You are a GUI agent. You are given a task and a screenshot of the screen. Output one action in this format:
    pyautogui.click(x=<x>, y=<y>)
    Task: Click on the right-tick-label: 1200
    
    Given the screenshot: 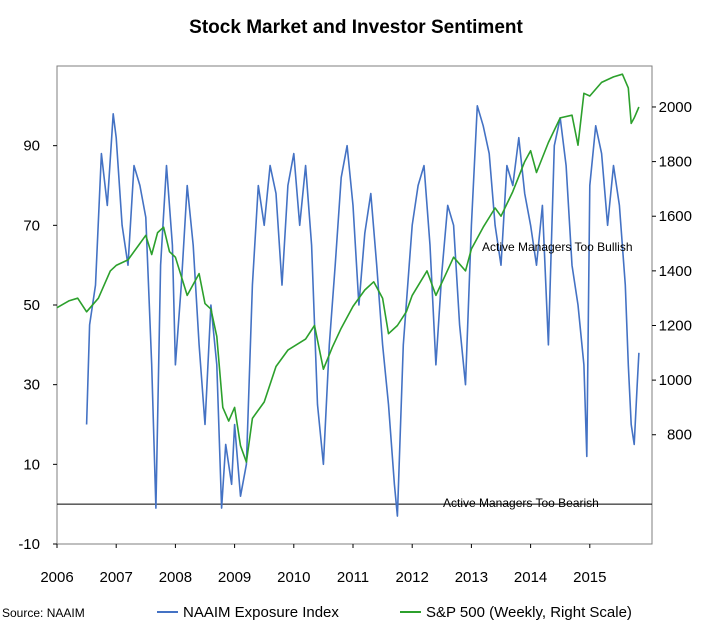 What is the action you would take?
    pyautogui.click(x=675, y=325)
    